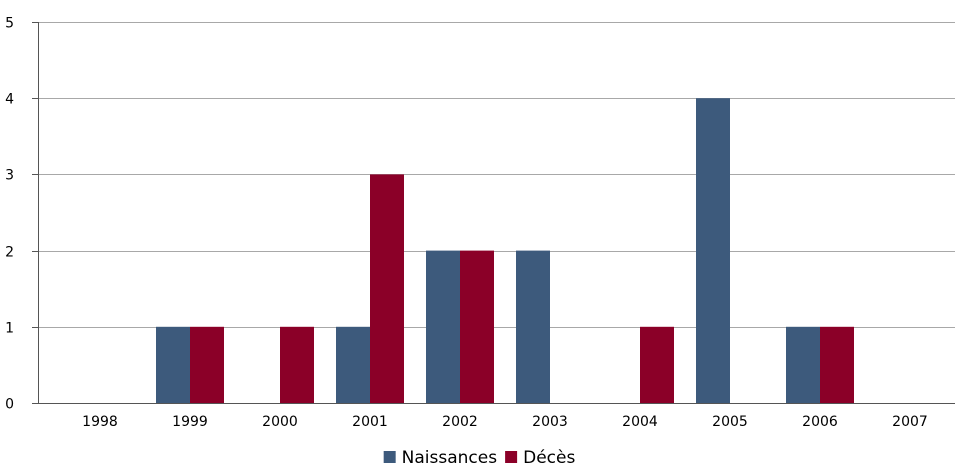 Image resolution: width=959 pixels, height=474 pixels. What do you see at coordinates (9, 329) in the screenshot?
I see `y-tick-label: 1` at bounding box center [9, 329].